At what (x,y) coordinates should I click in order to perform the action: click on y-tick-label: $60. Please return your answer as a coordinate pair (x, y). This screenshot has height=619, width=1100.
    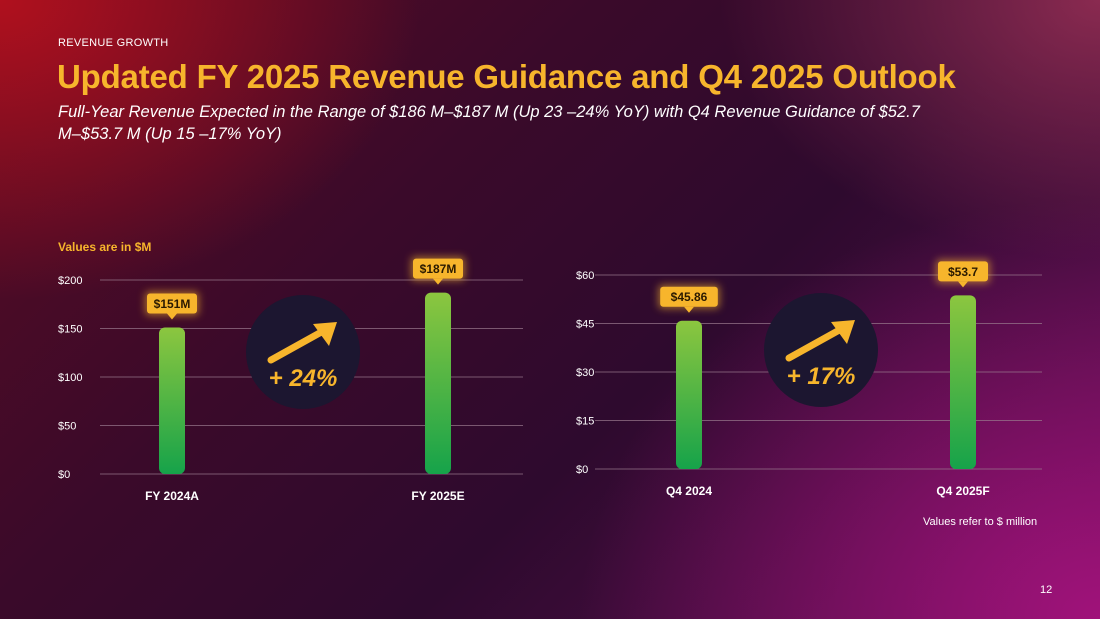
    Looking at the image, I should click on (585, 276).